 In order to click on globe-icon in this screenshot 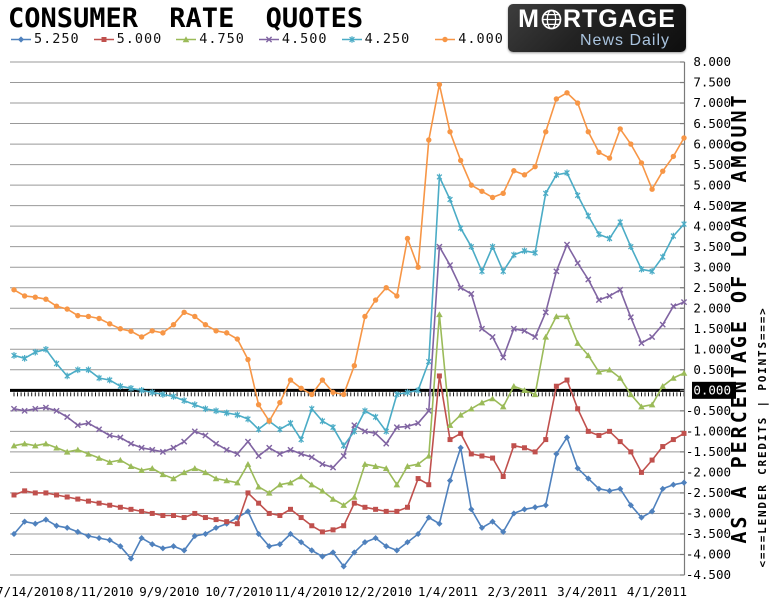, I will do `click(551, 19)`.